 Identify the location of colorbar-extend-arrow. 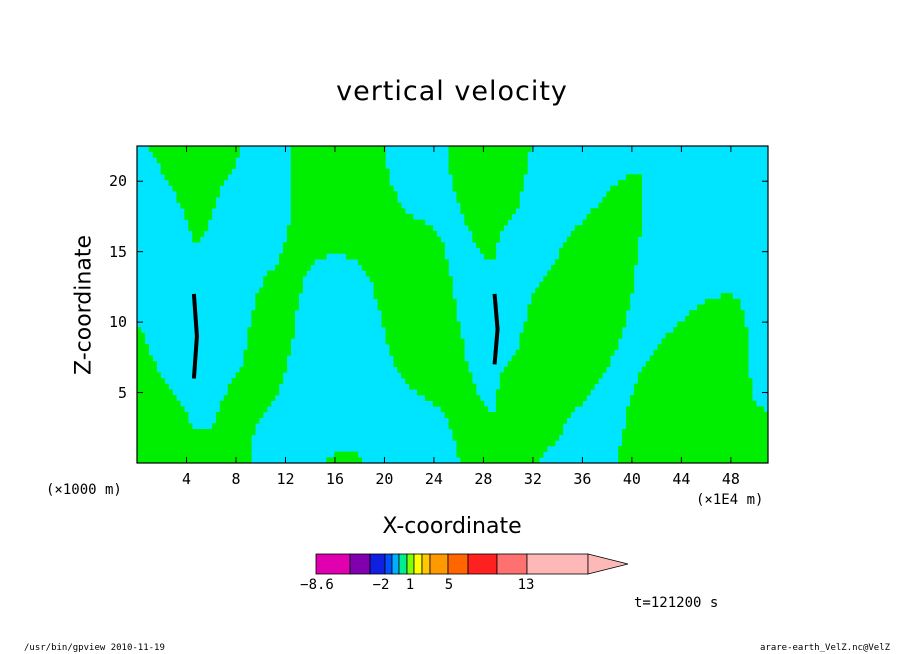
(608, 564).